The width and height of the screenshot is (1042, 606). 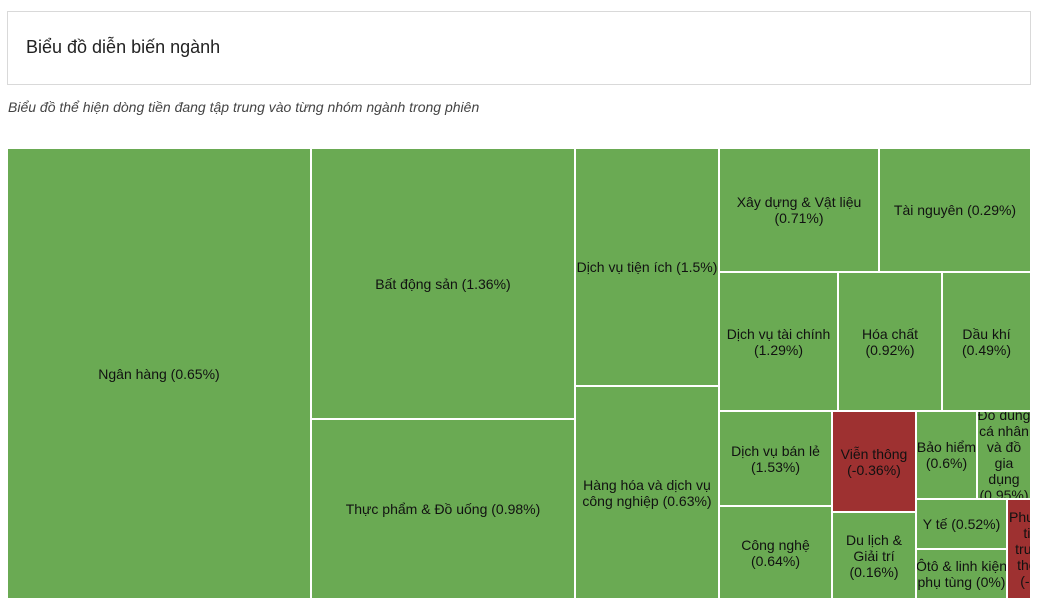 I want to click on treemap-tile-tai-nguyen: Tài nguyên (0.29%), so click(x=955, y=210).